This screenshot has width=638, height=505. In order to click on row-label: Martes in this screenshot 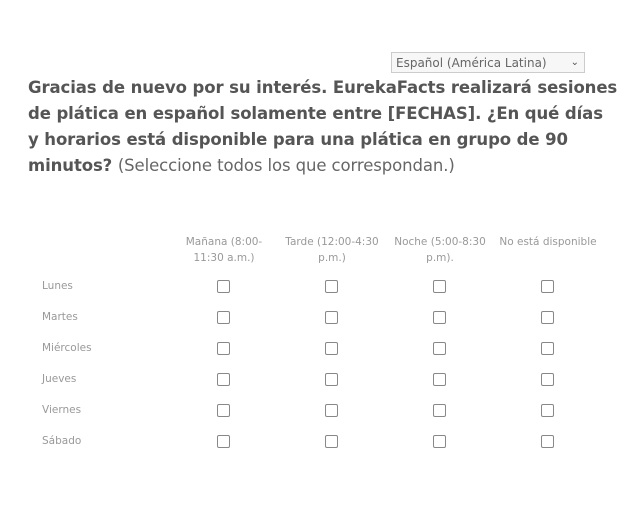, I will do `click(60, 317)`.